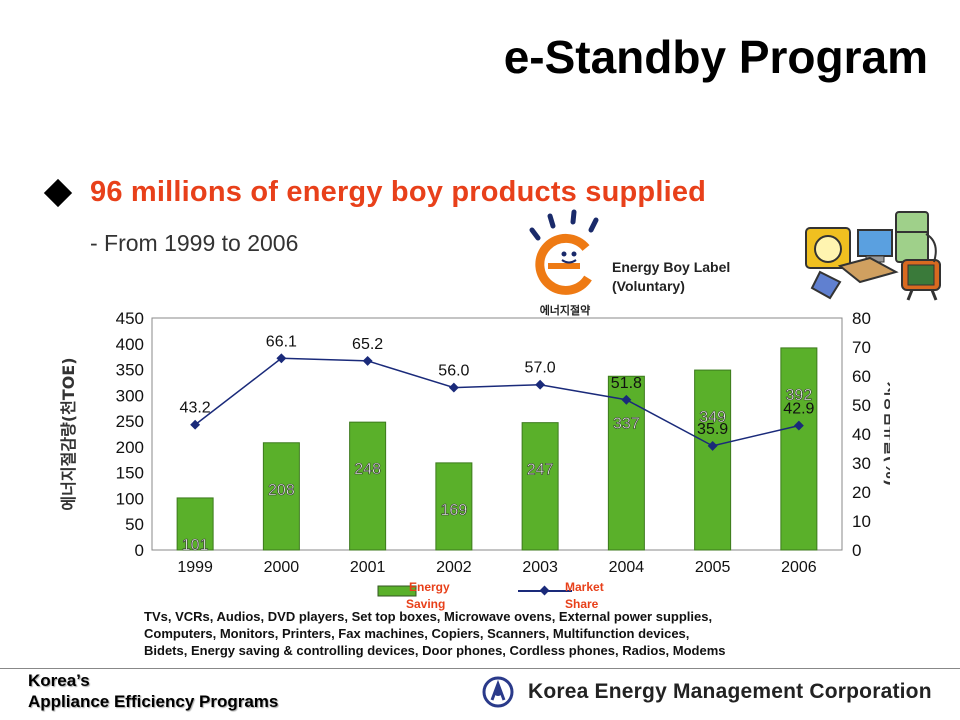 This screenshot has width=960, height=720. What do you see at coordinates (648, 286) in the screenshot?
I see `logo-caption-line2: (Voluntary)` at bounding box center [648, 286].